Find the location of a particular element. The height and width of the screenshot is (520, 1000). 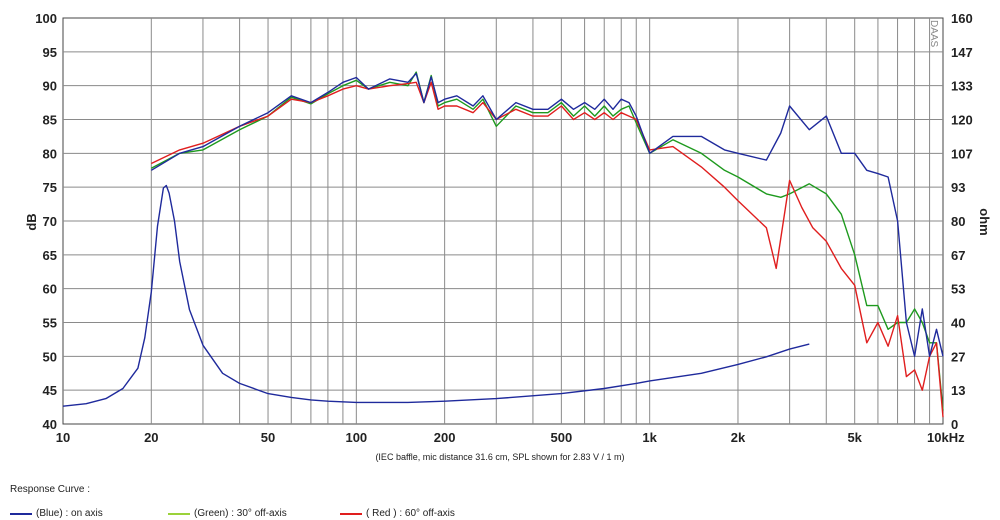

legend-swatch-green is located at coordinates (179, 513).